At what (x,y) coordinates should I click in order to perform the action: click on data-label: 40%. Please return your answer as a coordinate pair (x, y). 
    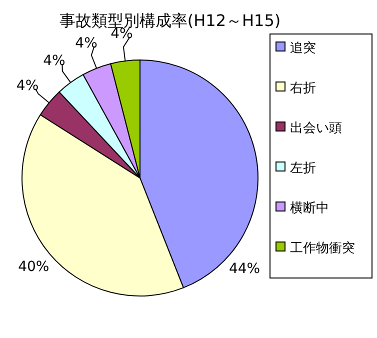
    Looking at the image, I should click on (34, 266).